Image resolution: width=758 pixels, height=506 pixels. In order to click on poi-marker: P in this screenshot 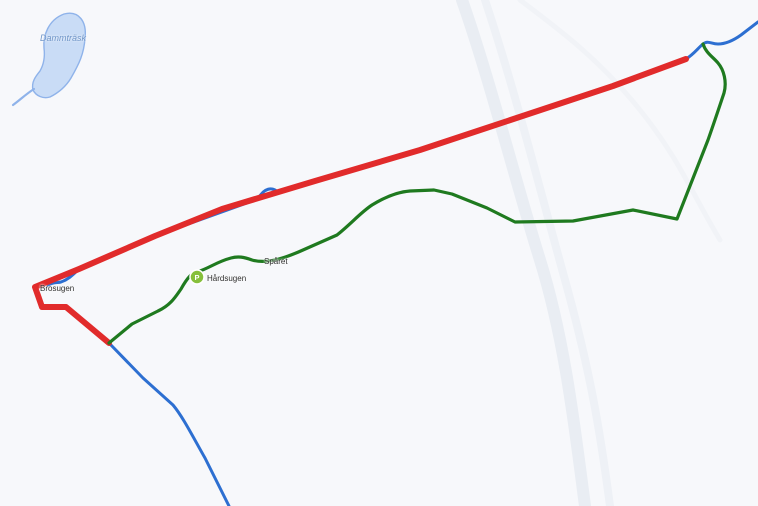, I will do `click(197, 277)`.